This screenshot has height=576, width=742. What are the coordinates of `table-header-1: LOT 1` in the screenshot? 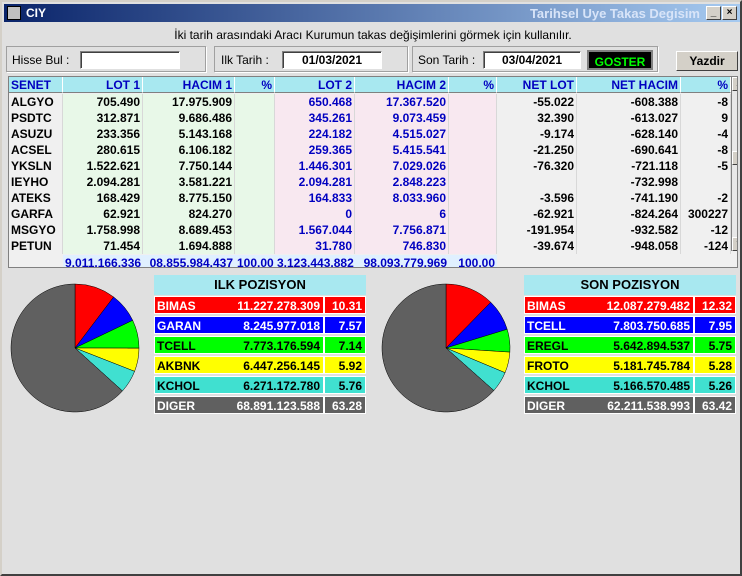 It's located at (103, 85).